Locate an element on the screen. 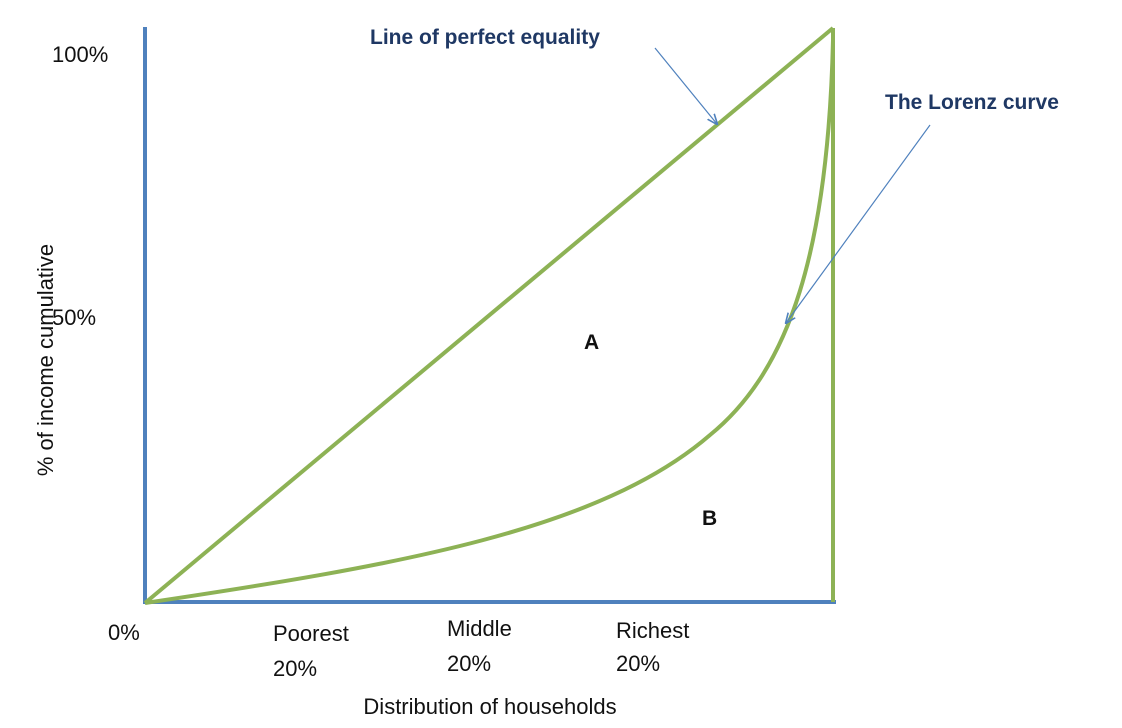 The width and height of the screenshot is (1122, 728). area-label: A is located at coordinates (591, 342).